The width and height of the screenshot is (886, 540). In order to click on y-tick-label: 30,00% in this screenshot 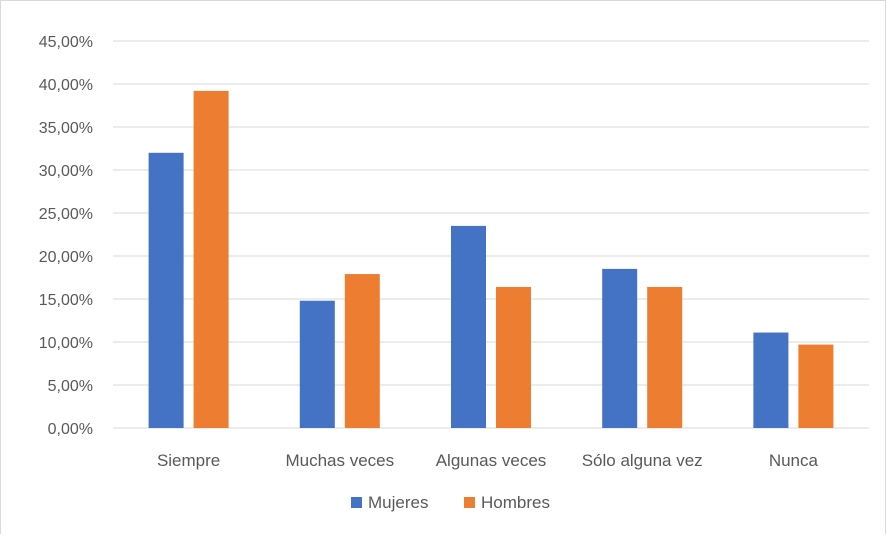, I will do `click(66, 171)`.